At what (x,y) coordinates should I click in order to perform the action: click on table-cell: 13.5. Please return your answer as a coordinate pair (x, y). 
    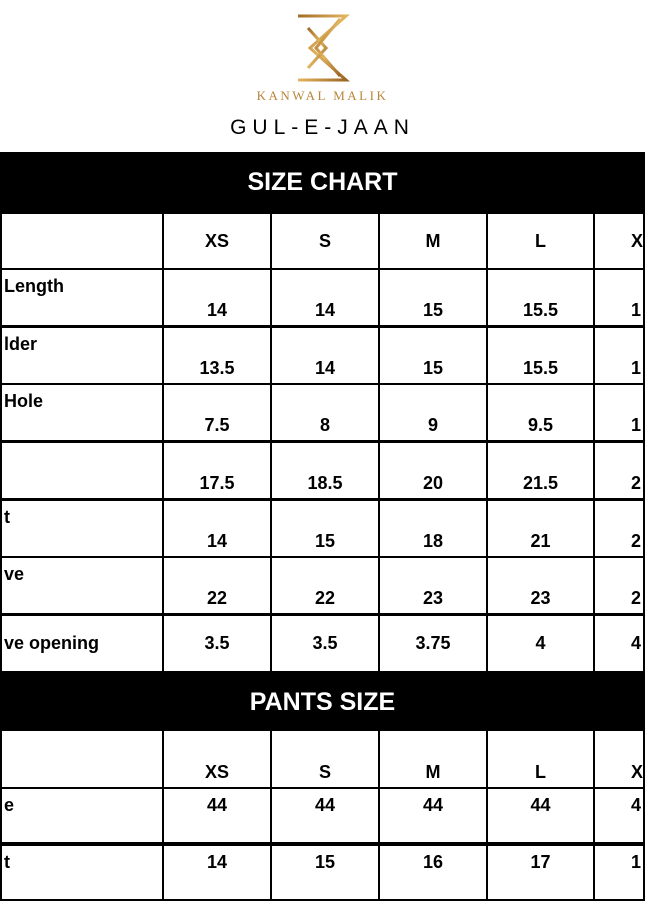
    Looking at the image, I should click on (217, 355).